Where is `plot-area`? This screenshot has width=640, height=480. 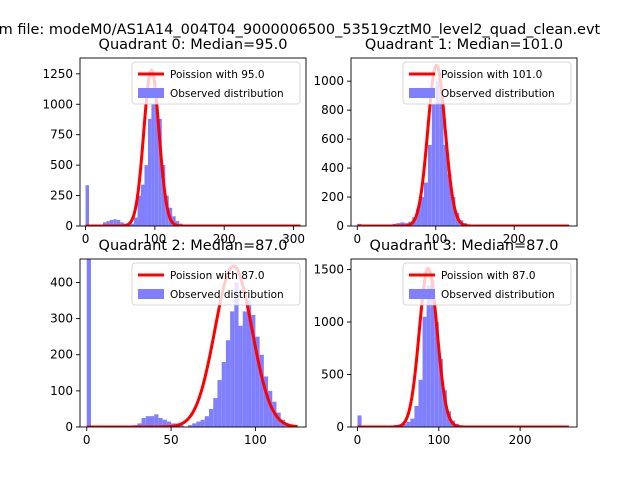 plot-area is located at coordinates (192, 343).